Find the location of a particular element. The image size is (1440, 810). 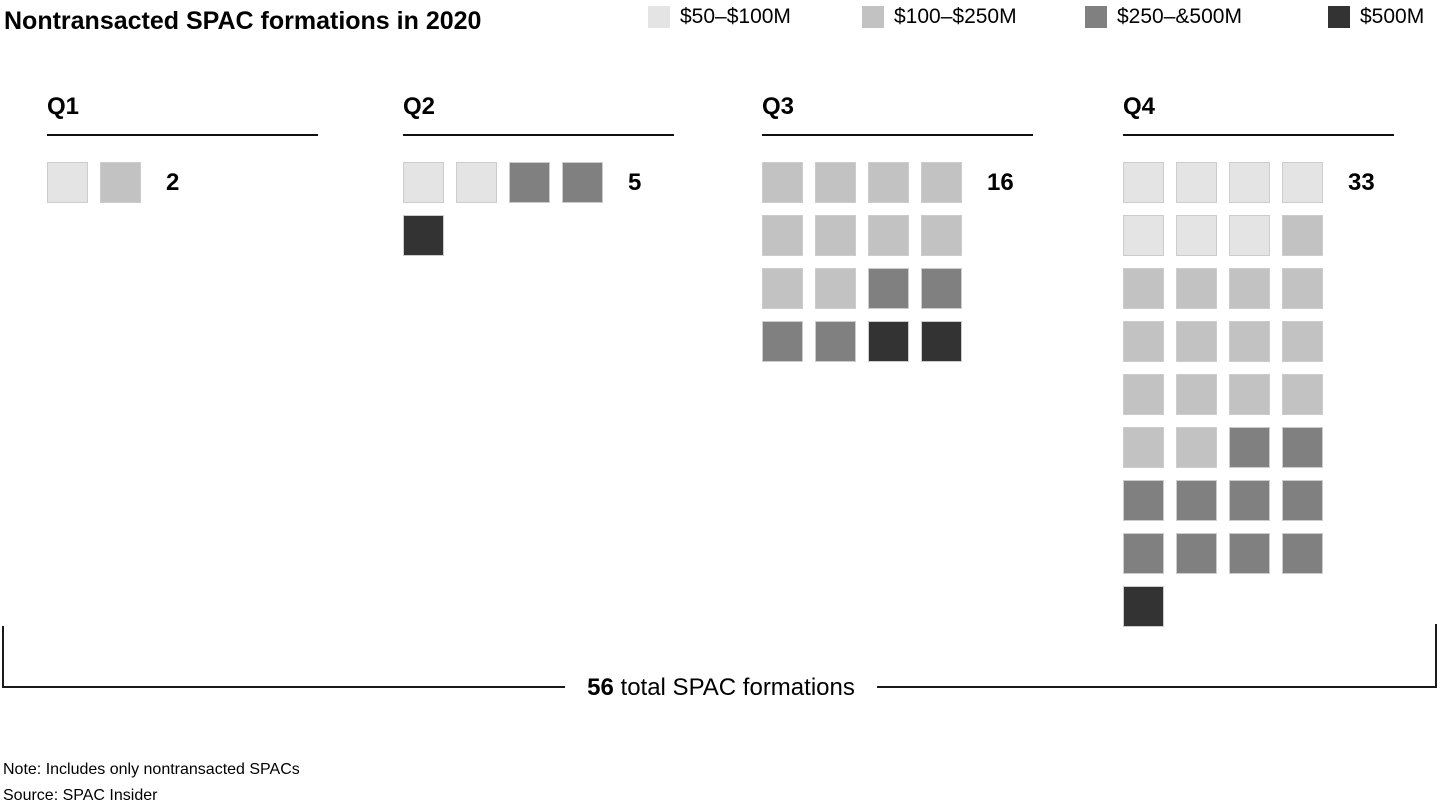

quarter-count: 33 is located at coordinates (1361, 182).